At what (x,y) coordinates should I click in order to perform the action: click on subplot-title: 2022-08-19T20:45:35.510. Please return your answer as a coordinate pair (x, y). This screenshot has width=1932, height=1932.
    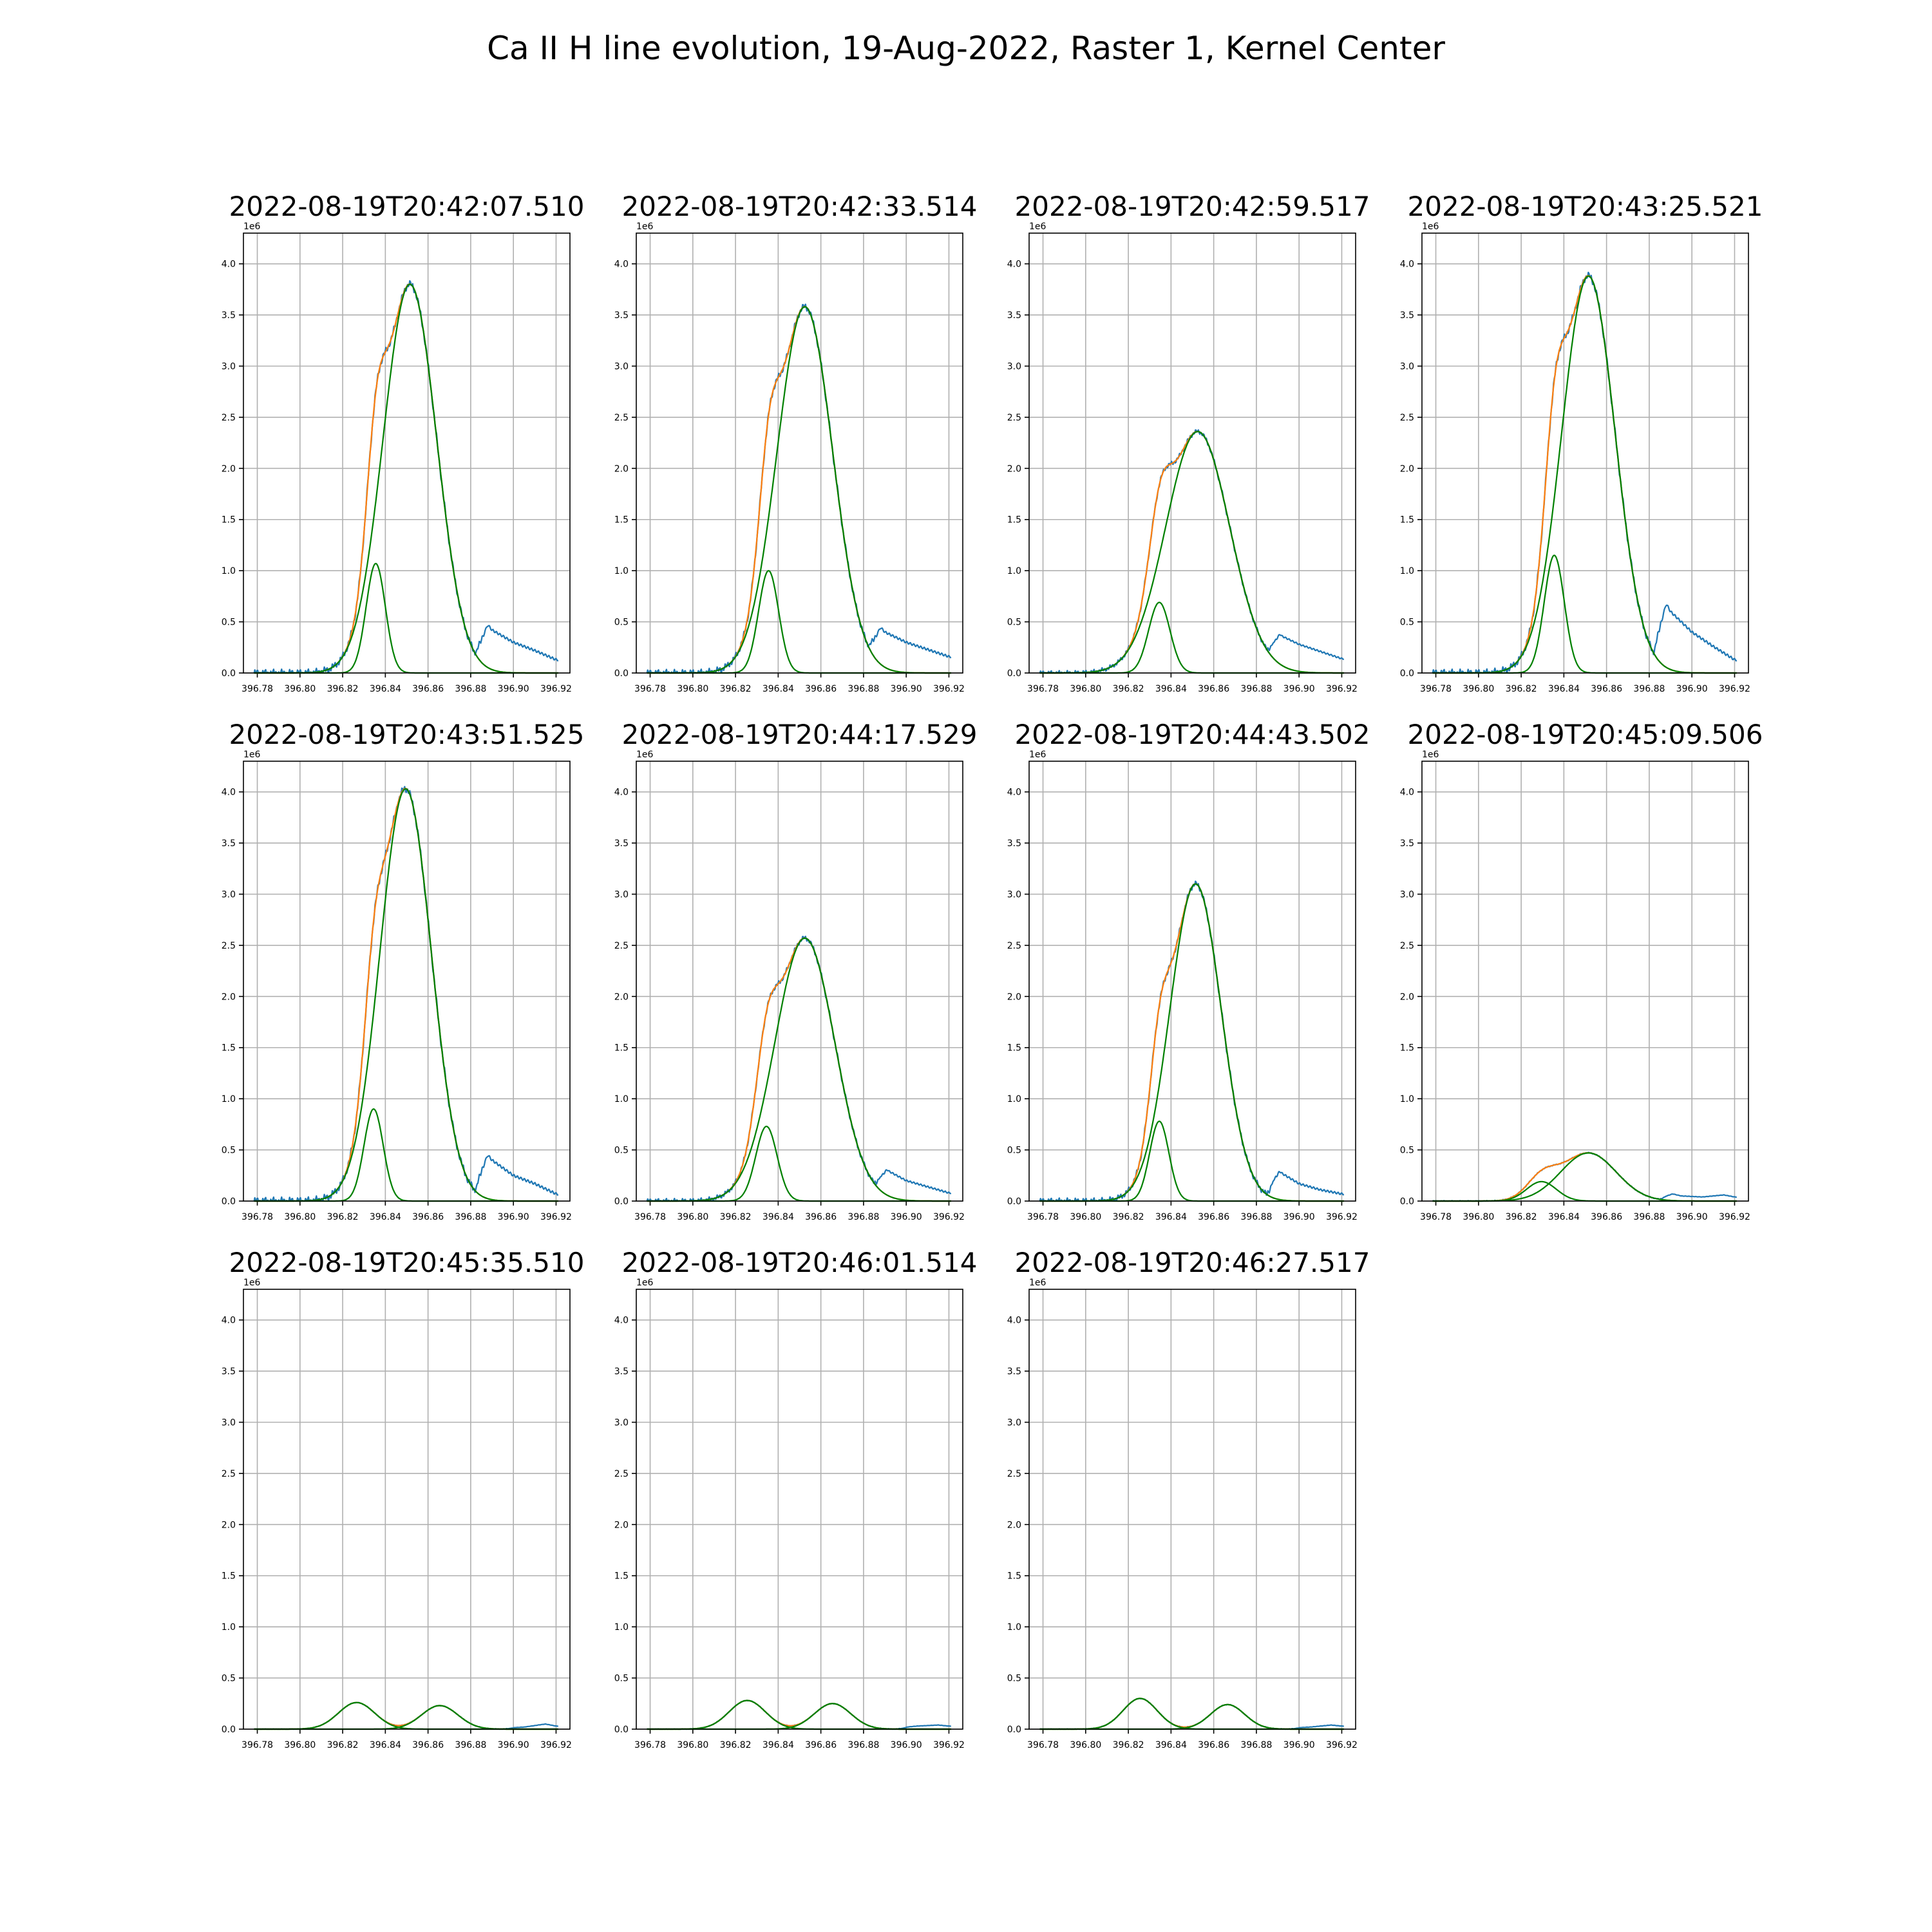
    Looking at the image, I should click on (407, 1262).